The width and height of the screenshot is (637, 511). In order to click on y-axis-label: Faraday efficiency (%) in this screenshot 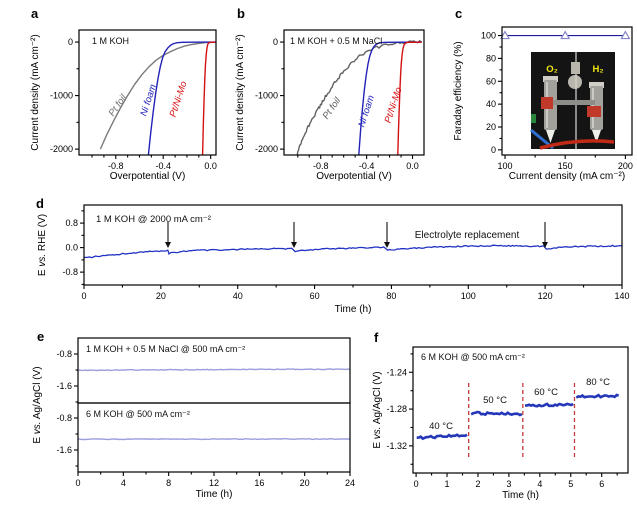, I will do `click(458, 90)`.